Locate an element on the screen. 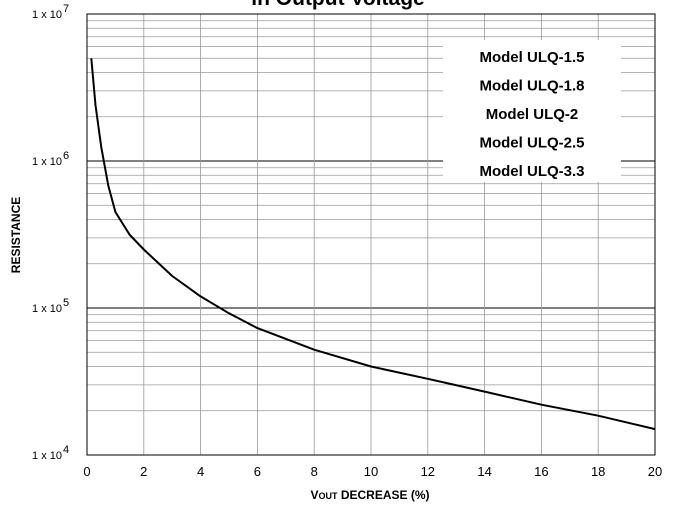 The width and height of the screenshot is (675, 510). legend-entry: Model ULQ-1.5 is located at coordinates (531, 57).